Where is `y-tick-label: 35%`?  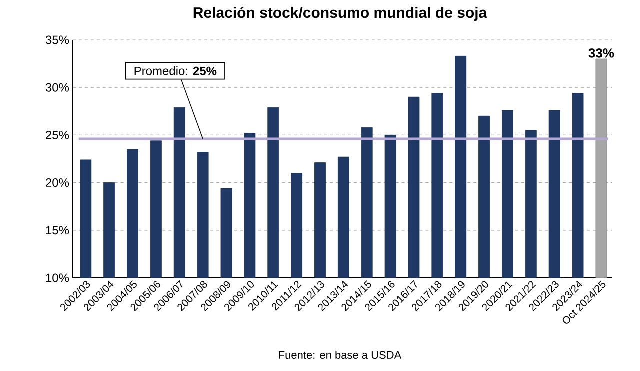 y-tick-label: 35% is located at coordinates (58, 40).